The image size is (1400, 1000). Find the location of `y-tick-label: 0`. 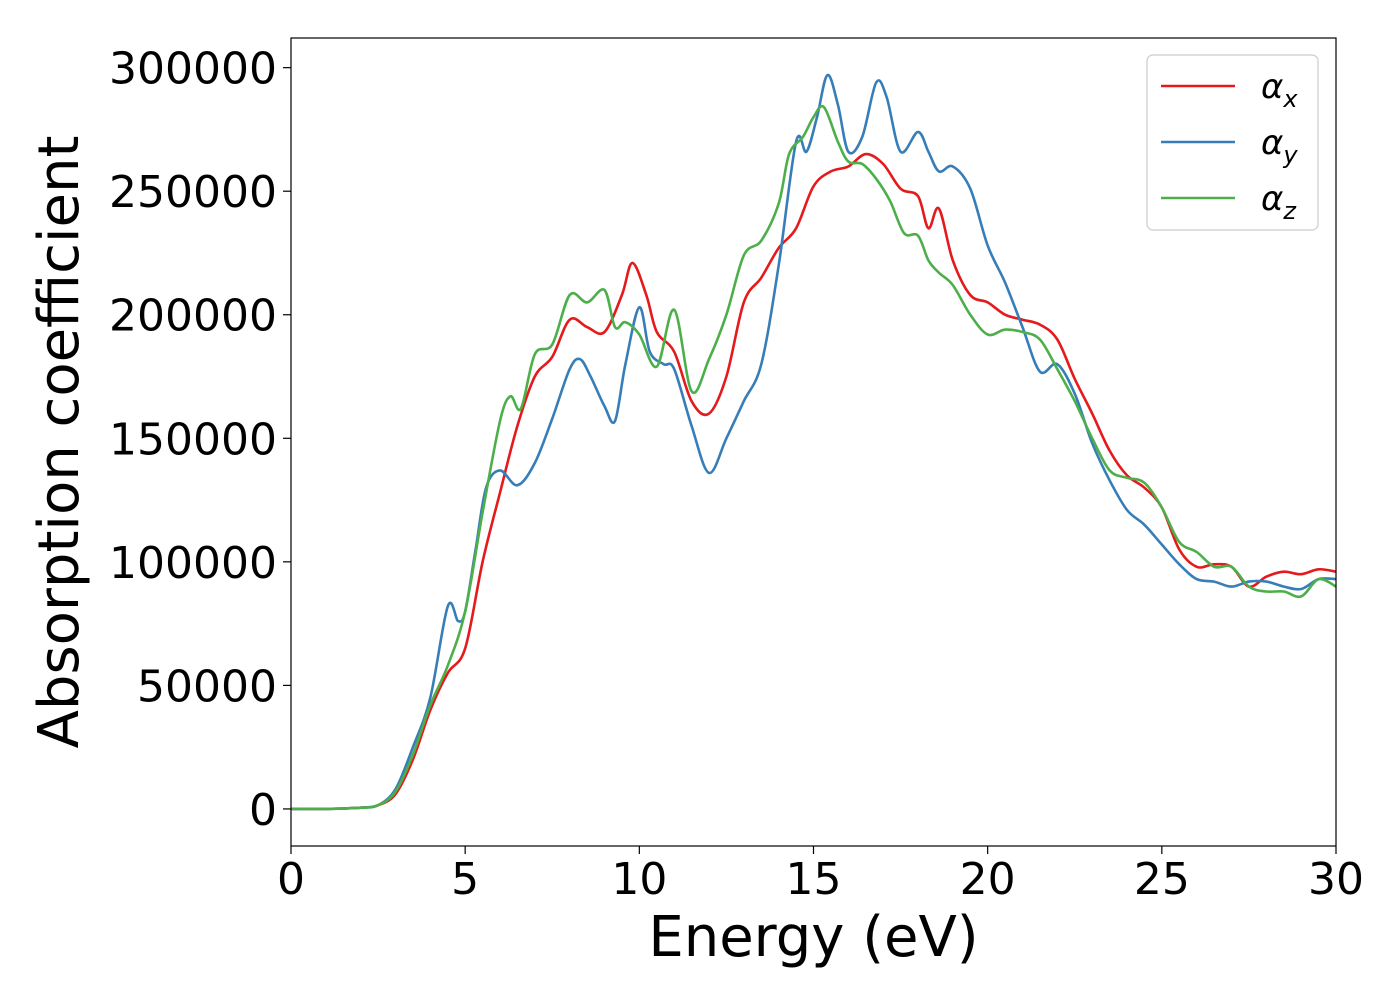

y-tick-label: 0 is located at coordinates (263, 810).